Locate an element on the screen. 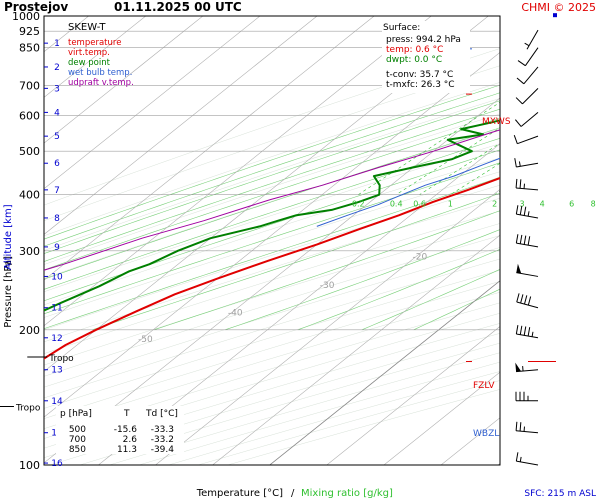  table-cell: 700 is located at coordinates (77, 440).